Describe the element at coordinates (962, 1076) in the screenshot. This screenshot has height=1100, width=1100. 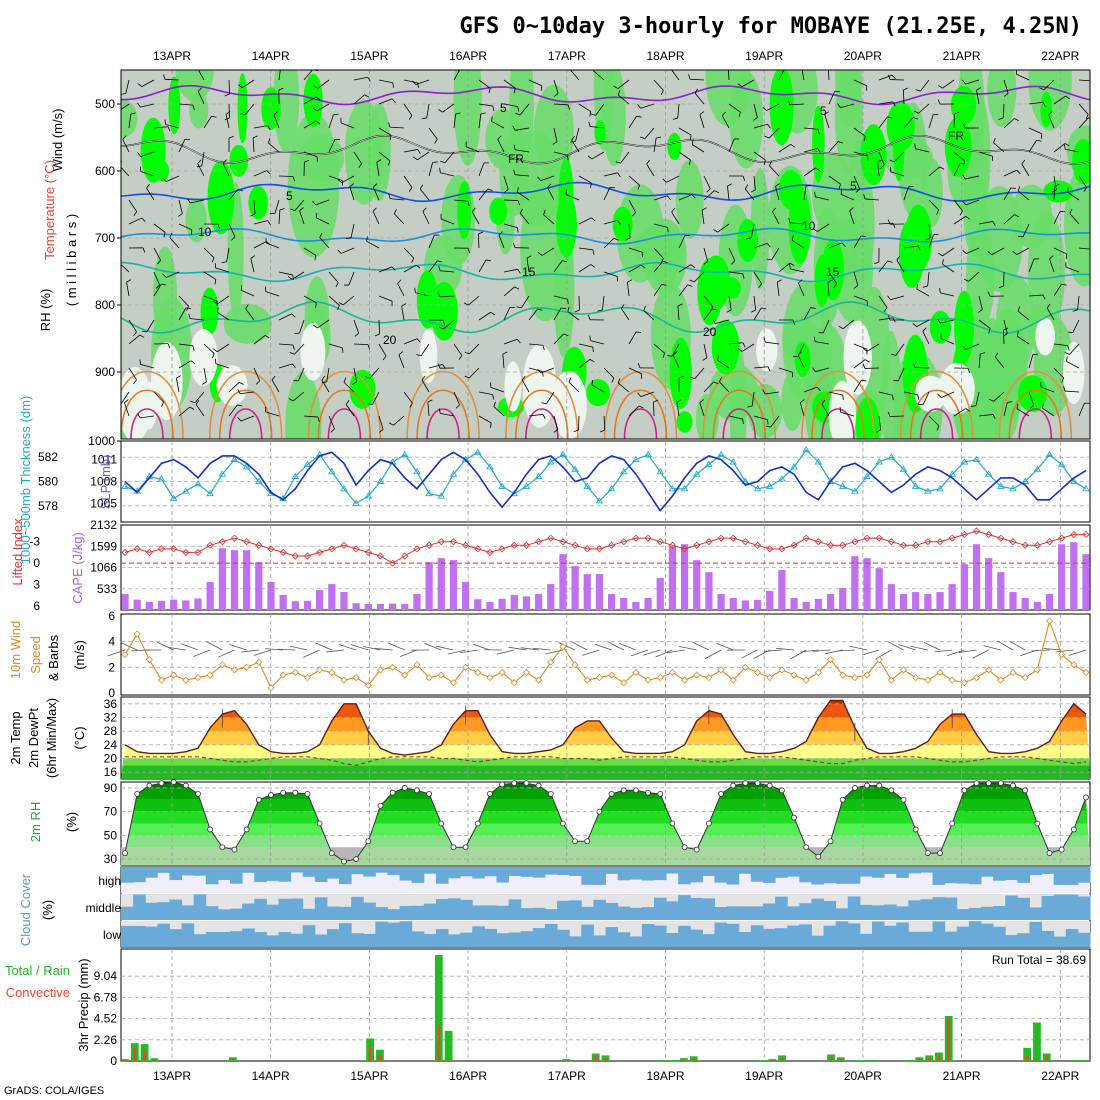
I see `bottom-date-label: 21APR` at that location.